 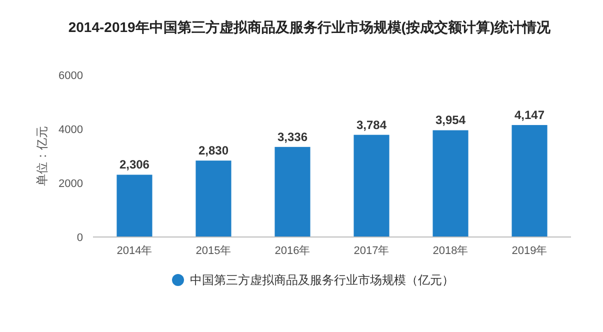 I want to click on x-tick-label: 2018年, so click(x=450, y=251).